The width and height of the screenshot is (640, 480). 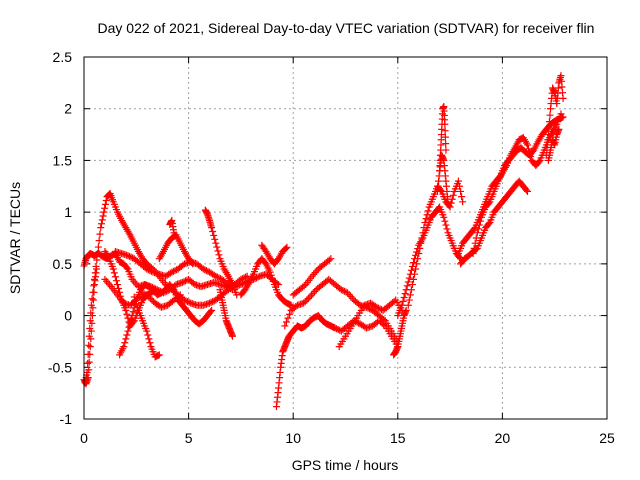 I want to click on x-axis-label: GPS time / hours, so click(x=345, y=465).